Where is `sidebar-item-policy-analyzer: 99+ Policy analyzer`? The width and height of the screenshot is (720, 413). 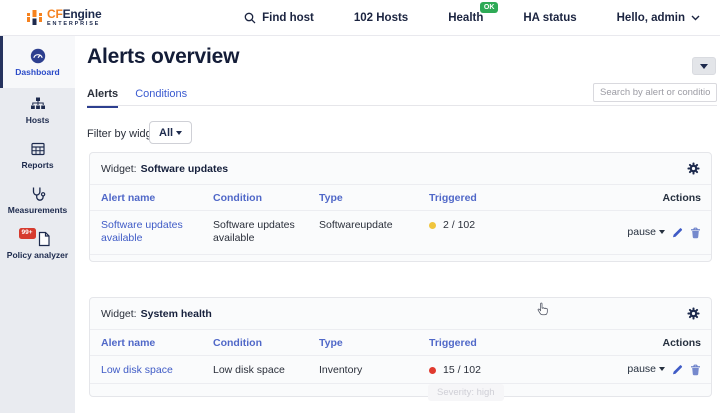 sidebar-item-policy-analyzer: 99+ Policy analyzer is located at coordinates (37, 245).